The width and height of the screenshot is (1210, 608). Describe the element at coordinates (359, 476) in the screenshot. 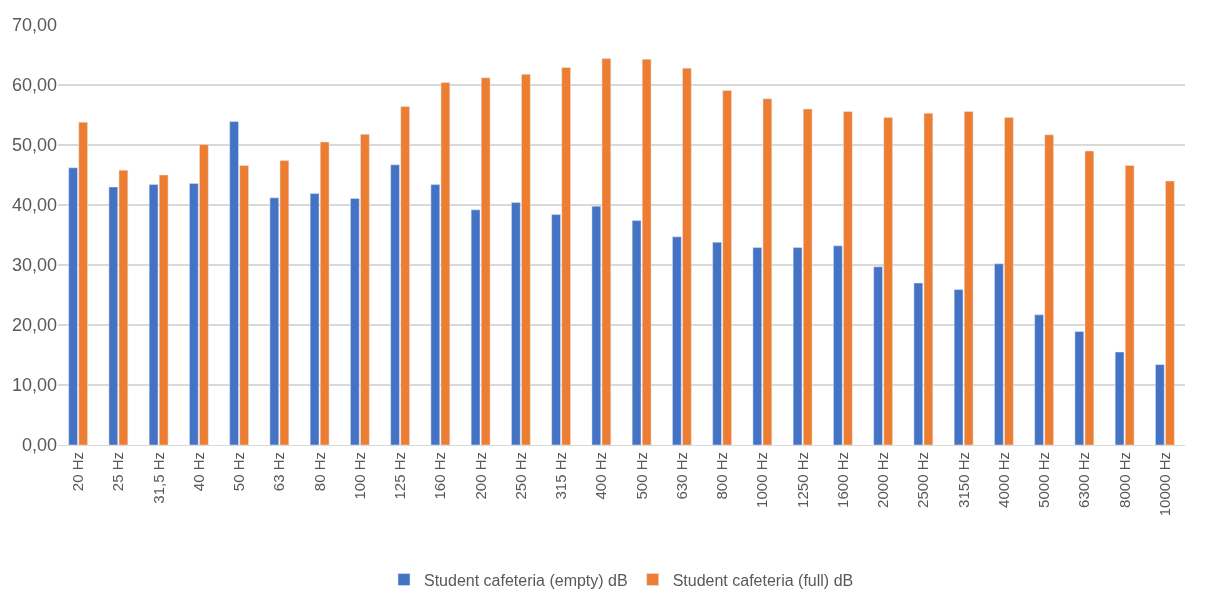

I see `x-tick-label: 100 Hz` at that location.